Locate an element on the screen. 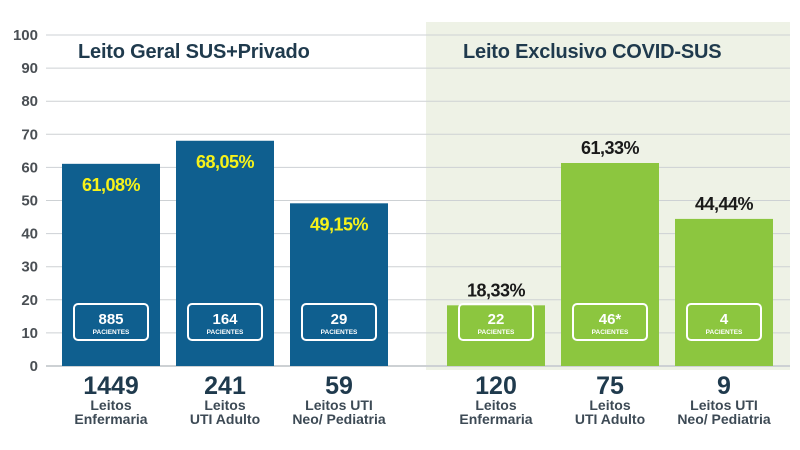  bed-count: 241 is located at coordinates (225, 386).